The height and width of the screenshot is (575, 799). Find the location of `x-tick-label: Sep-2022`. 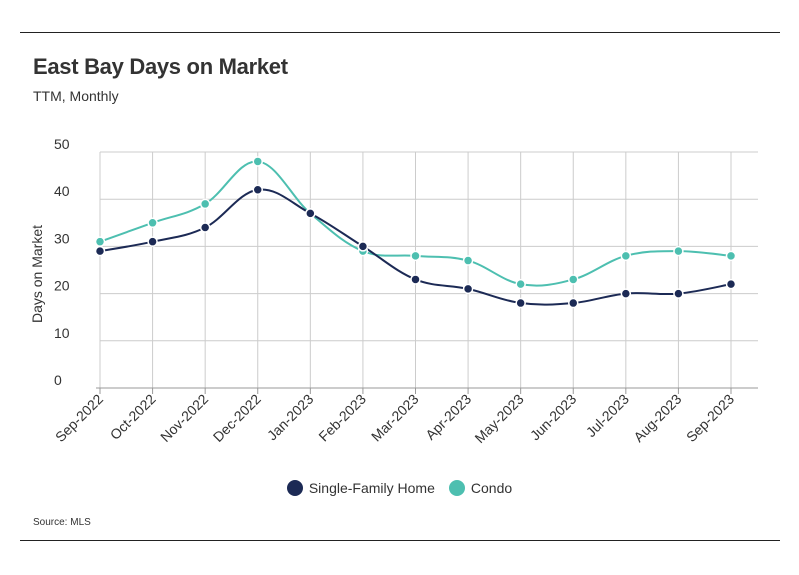

x-tick-label: Sep-2022 is located at coordinates (79, 418).